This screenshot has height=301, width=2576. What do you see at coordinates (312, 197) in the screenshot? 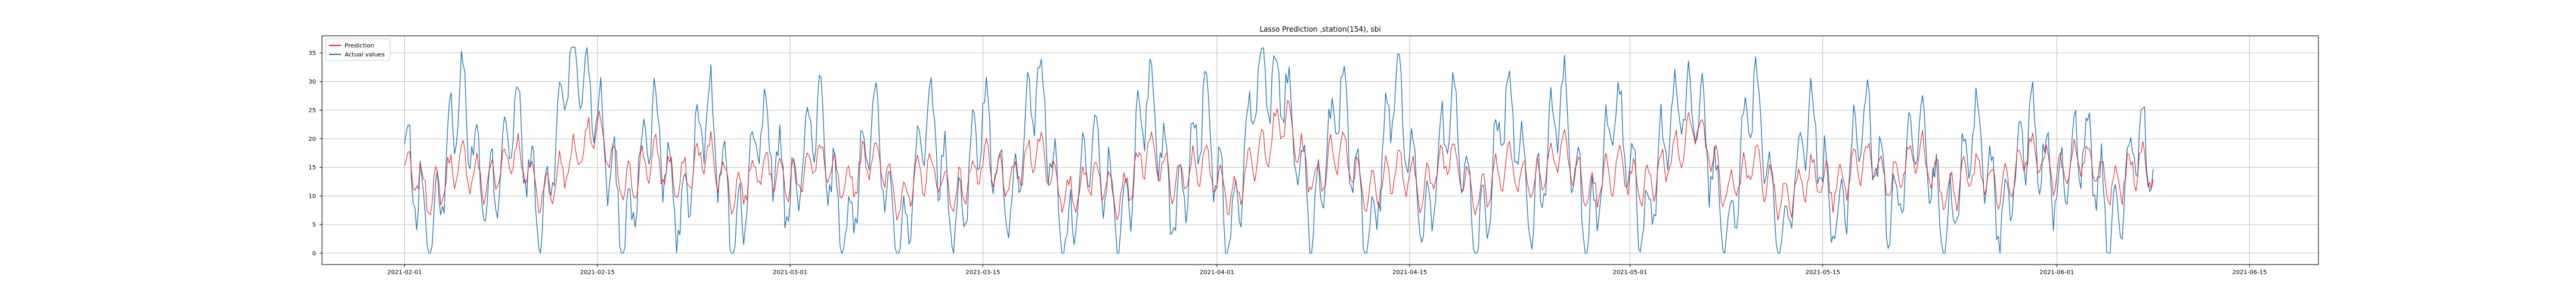
I see `y-tick-label: 10` at bounding box center [312, 197].